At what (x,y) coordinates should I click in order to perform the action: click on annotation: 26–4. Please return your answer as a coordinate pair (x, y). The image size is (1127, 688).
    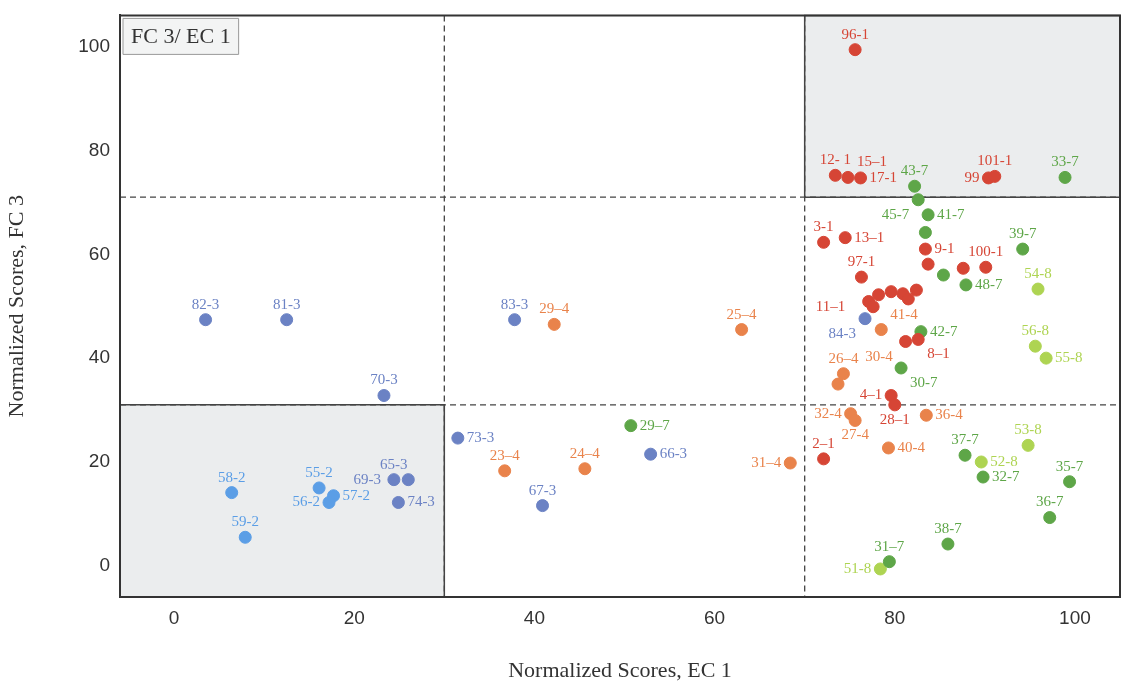
    Looking at the image, I should click on (843, 357).